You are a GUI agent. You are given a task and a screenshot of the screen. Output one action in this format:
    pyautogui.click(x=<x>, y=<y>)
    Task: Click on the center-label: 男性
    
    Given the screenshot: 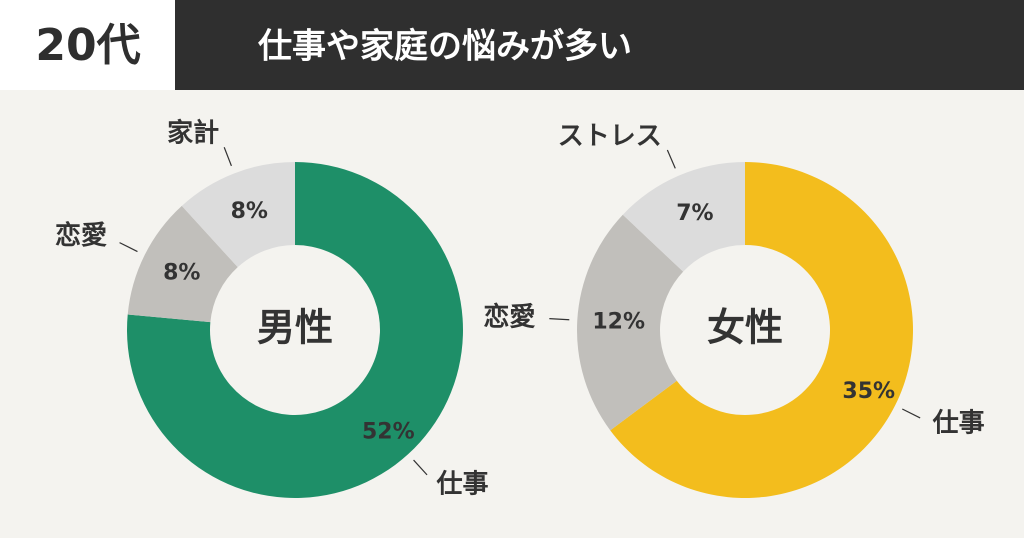 What is the action you would take?
    pyautogui.click(x=295, y=328)
    